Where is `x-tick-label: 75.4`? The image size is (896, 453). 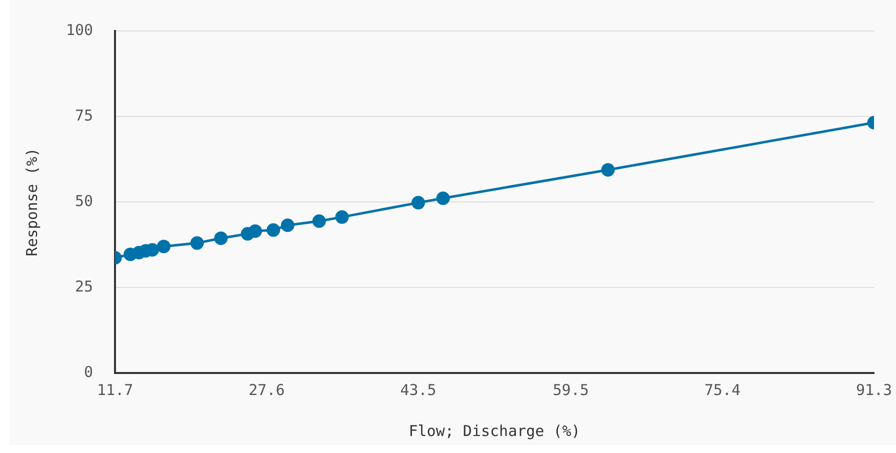
x-tick-label: 75.4 is located at coordinates (722, 389).